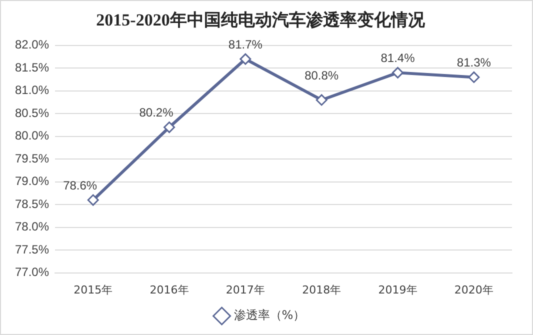 This screenshot has width=533, height=335. I want to click on y-tick-label: 80.0%, so click(32, 135).